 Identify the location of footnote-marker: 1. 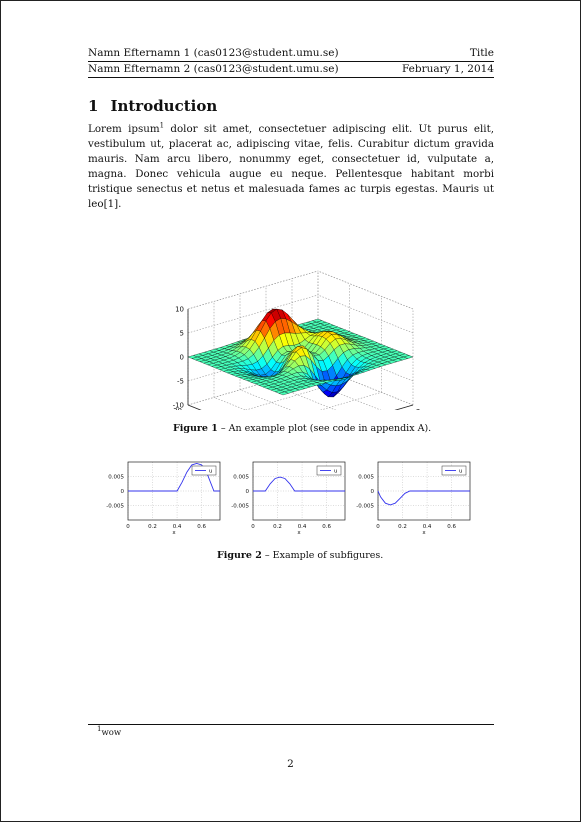
(162, 125).